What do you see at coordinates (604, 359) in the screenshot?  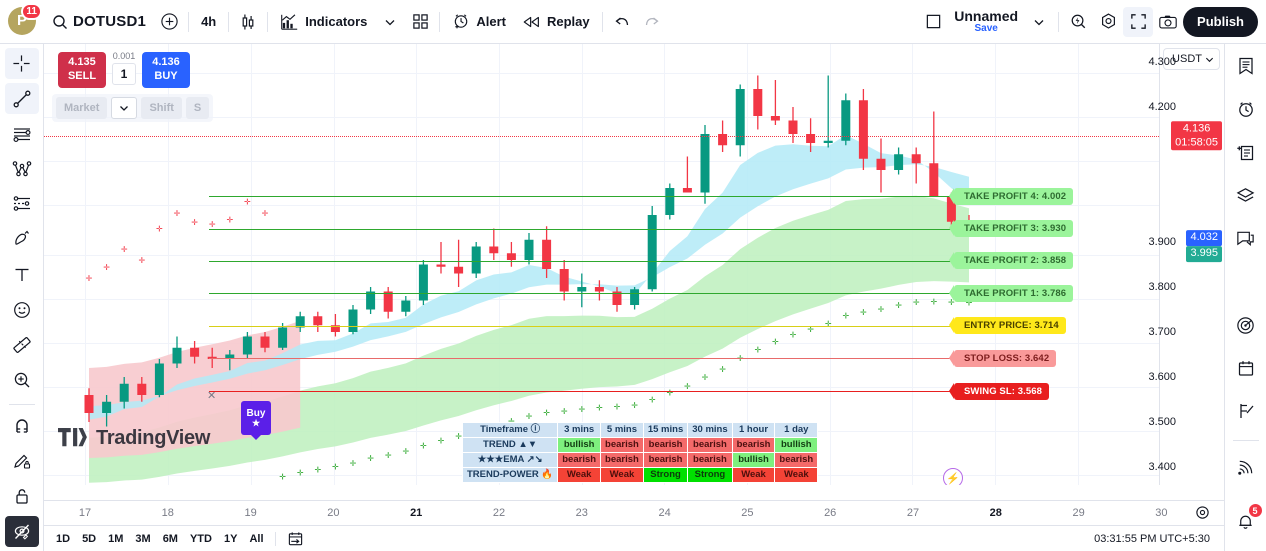 I see `stop-loss-line` at bounding box center [604, 359].